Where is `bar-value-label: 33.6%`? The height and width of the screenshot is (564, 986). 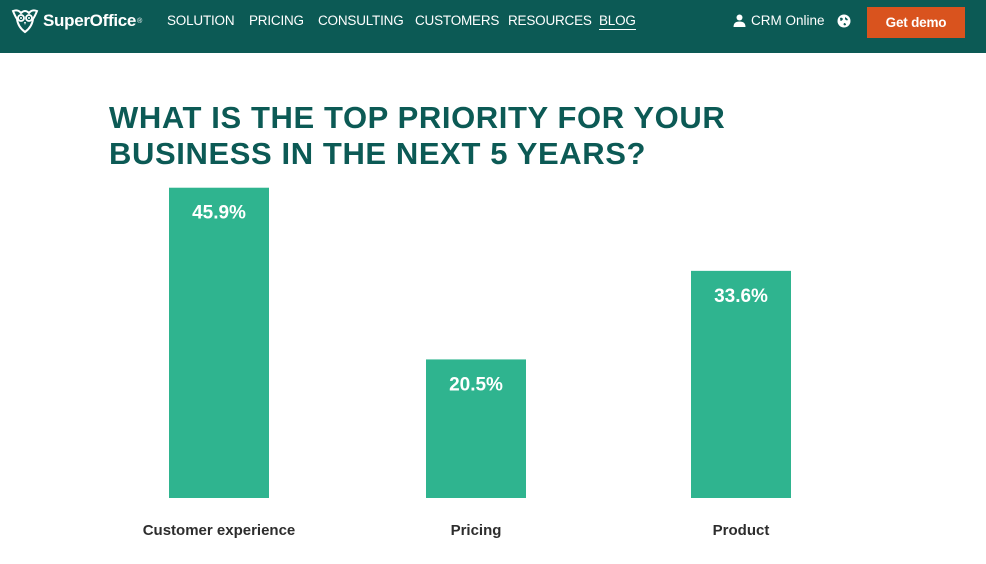
bar-value-label: 33.6% is located at coordinates (741, 296).